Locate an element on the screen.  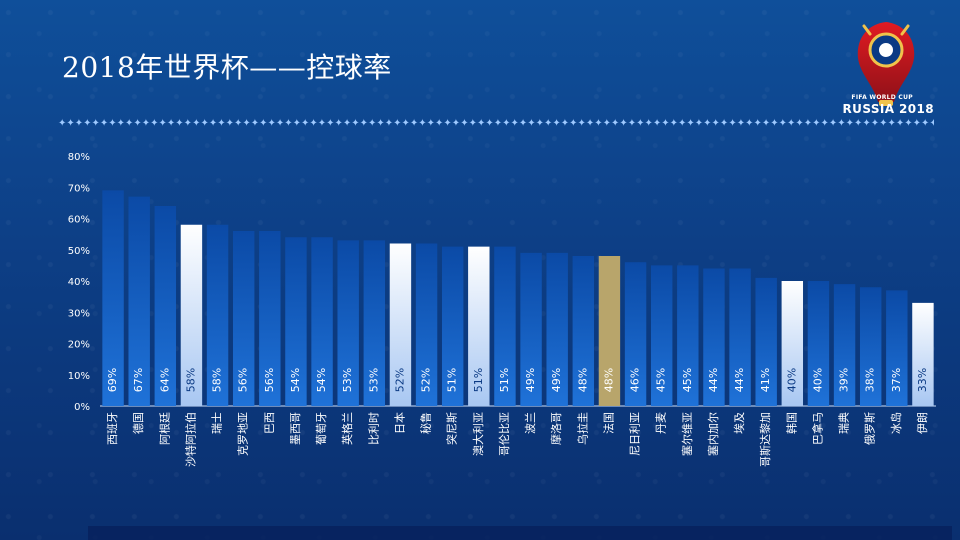
category-label: 埃及 is located at coordinates (739, 423).